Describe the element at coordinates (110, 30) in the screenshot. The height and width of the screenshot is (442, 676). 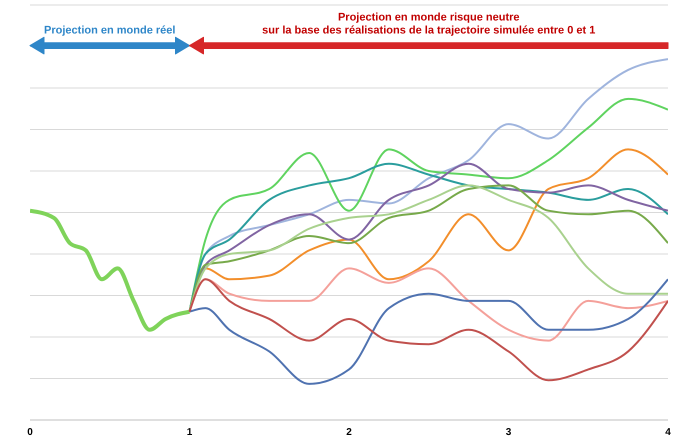
I see `text: Projection en monde réel` at that location.